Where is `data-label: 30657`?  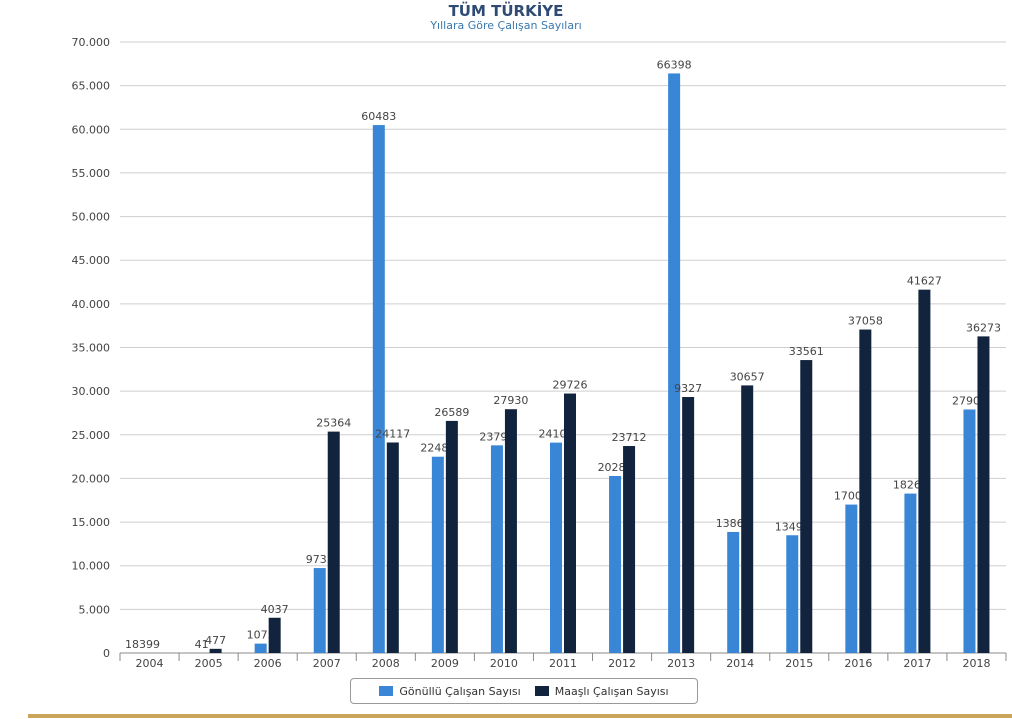
data-label: 30657 is located at coordinates (747, 376).